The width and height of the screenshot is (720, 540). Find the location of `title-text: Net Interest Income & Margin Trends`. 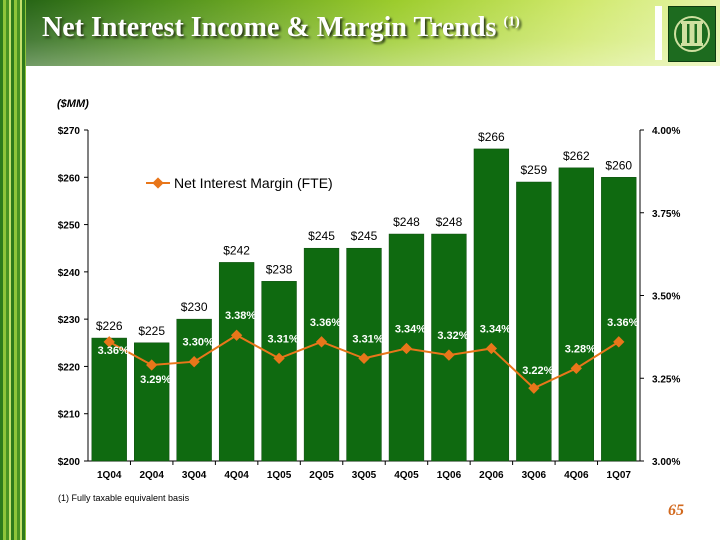

title-text: Net Interest Income & Margin Trends is located at coordinates (269, 27).